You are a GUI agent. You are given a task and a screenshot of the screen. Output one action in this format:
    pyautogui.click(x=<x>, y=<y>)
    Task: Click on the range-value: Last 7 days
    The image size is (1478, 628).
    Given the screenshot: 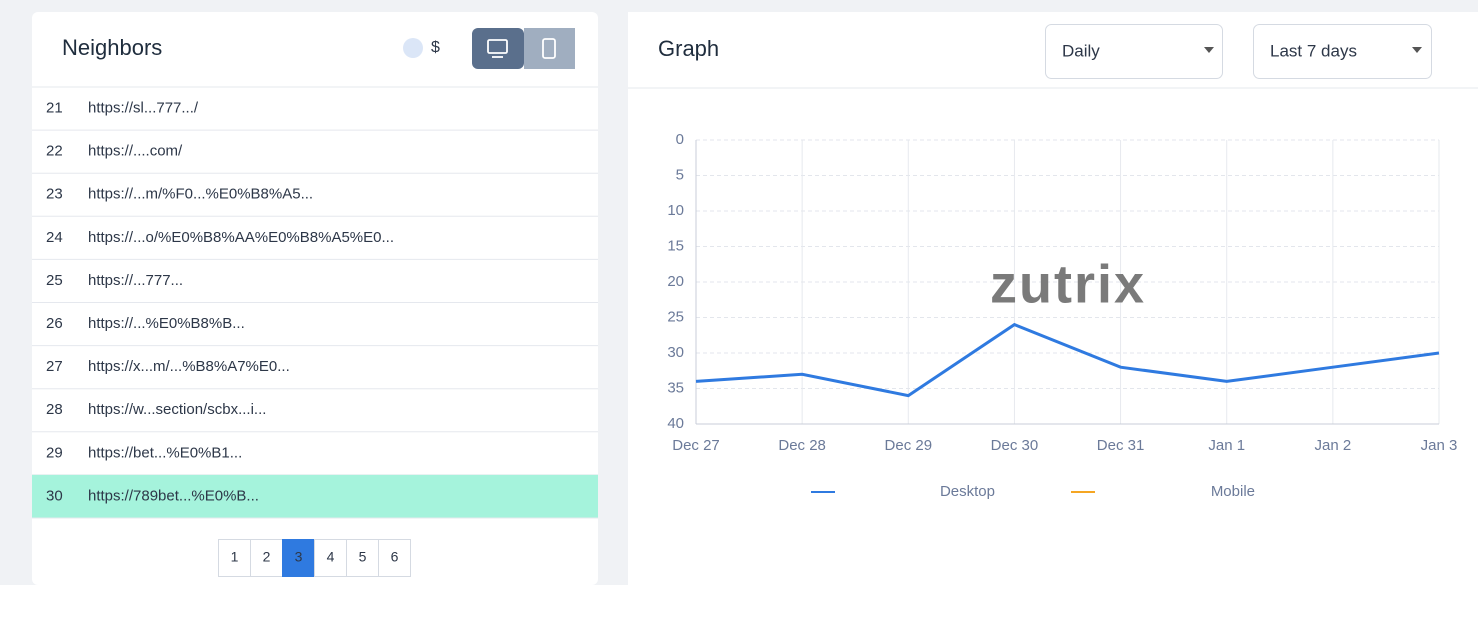 What is the action you would take?
    pyautogui.click(x=1313, y=50)
    